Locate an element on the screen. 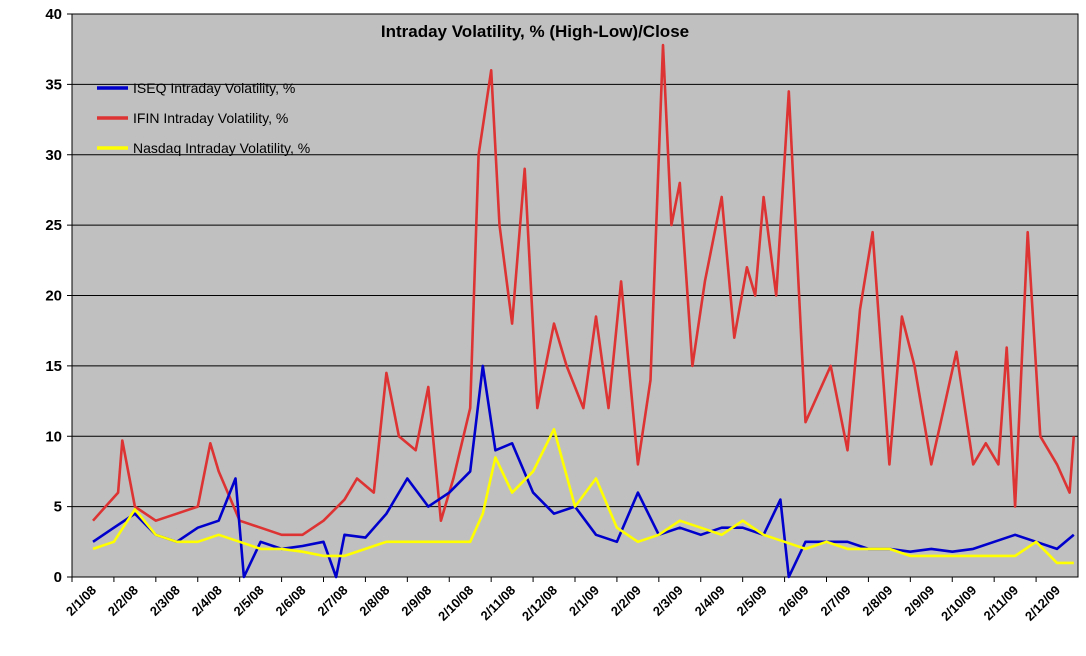 This screenshot has width=1086, height=656. x-tick-label: 2/12/08 is located at coordinates (539, 603).